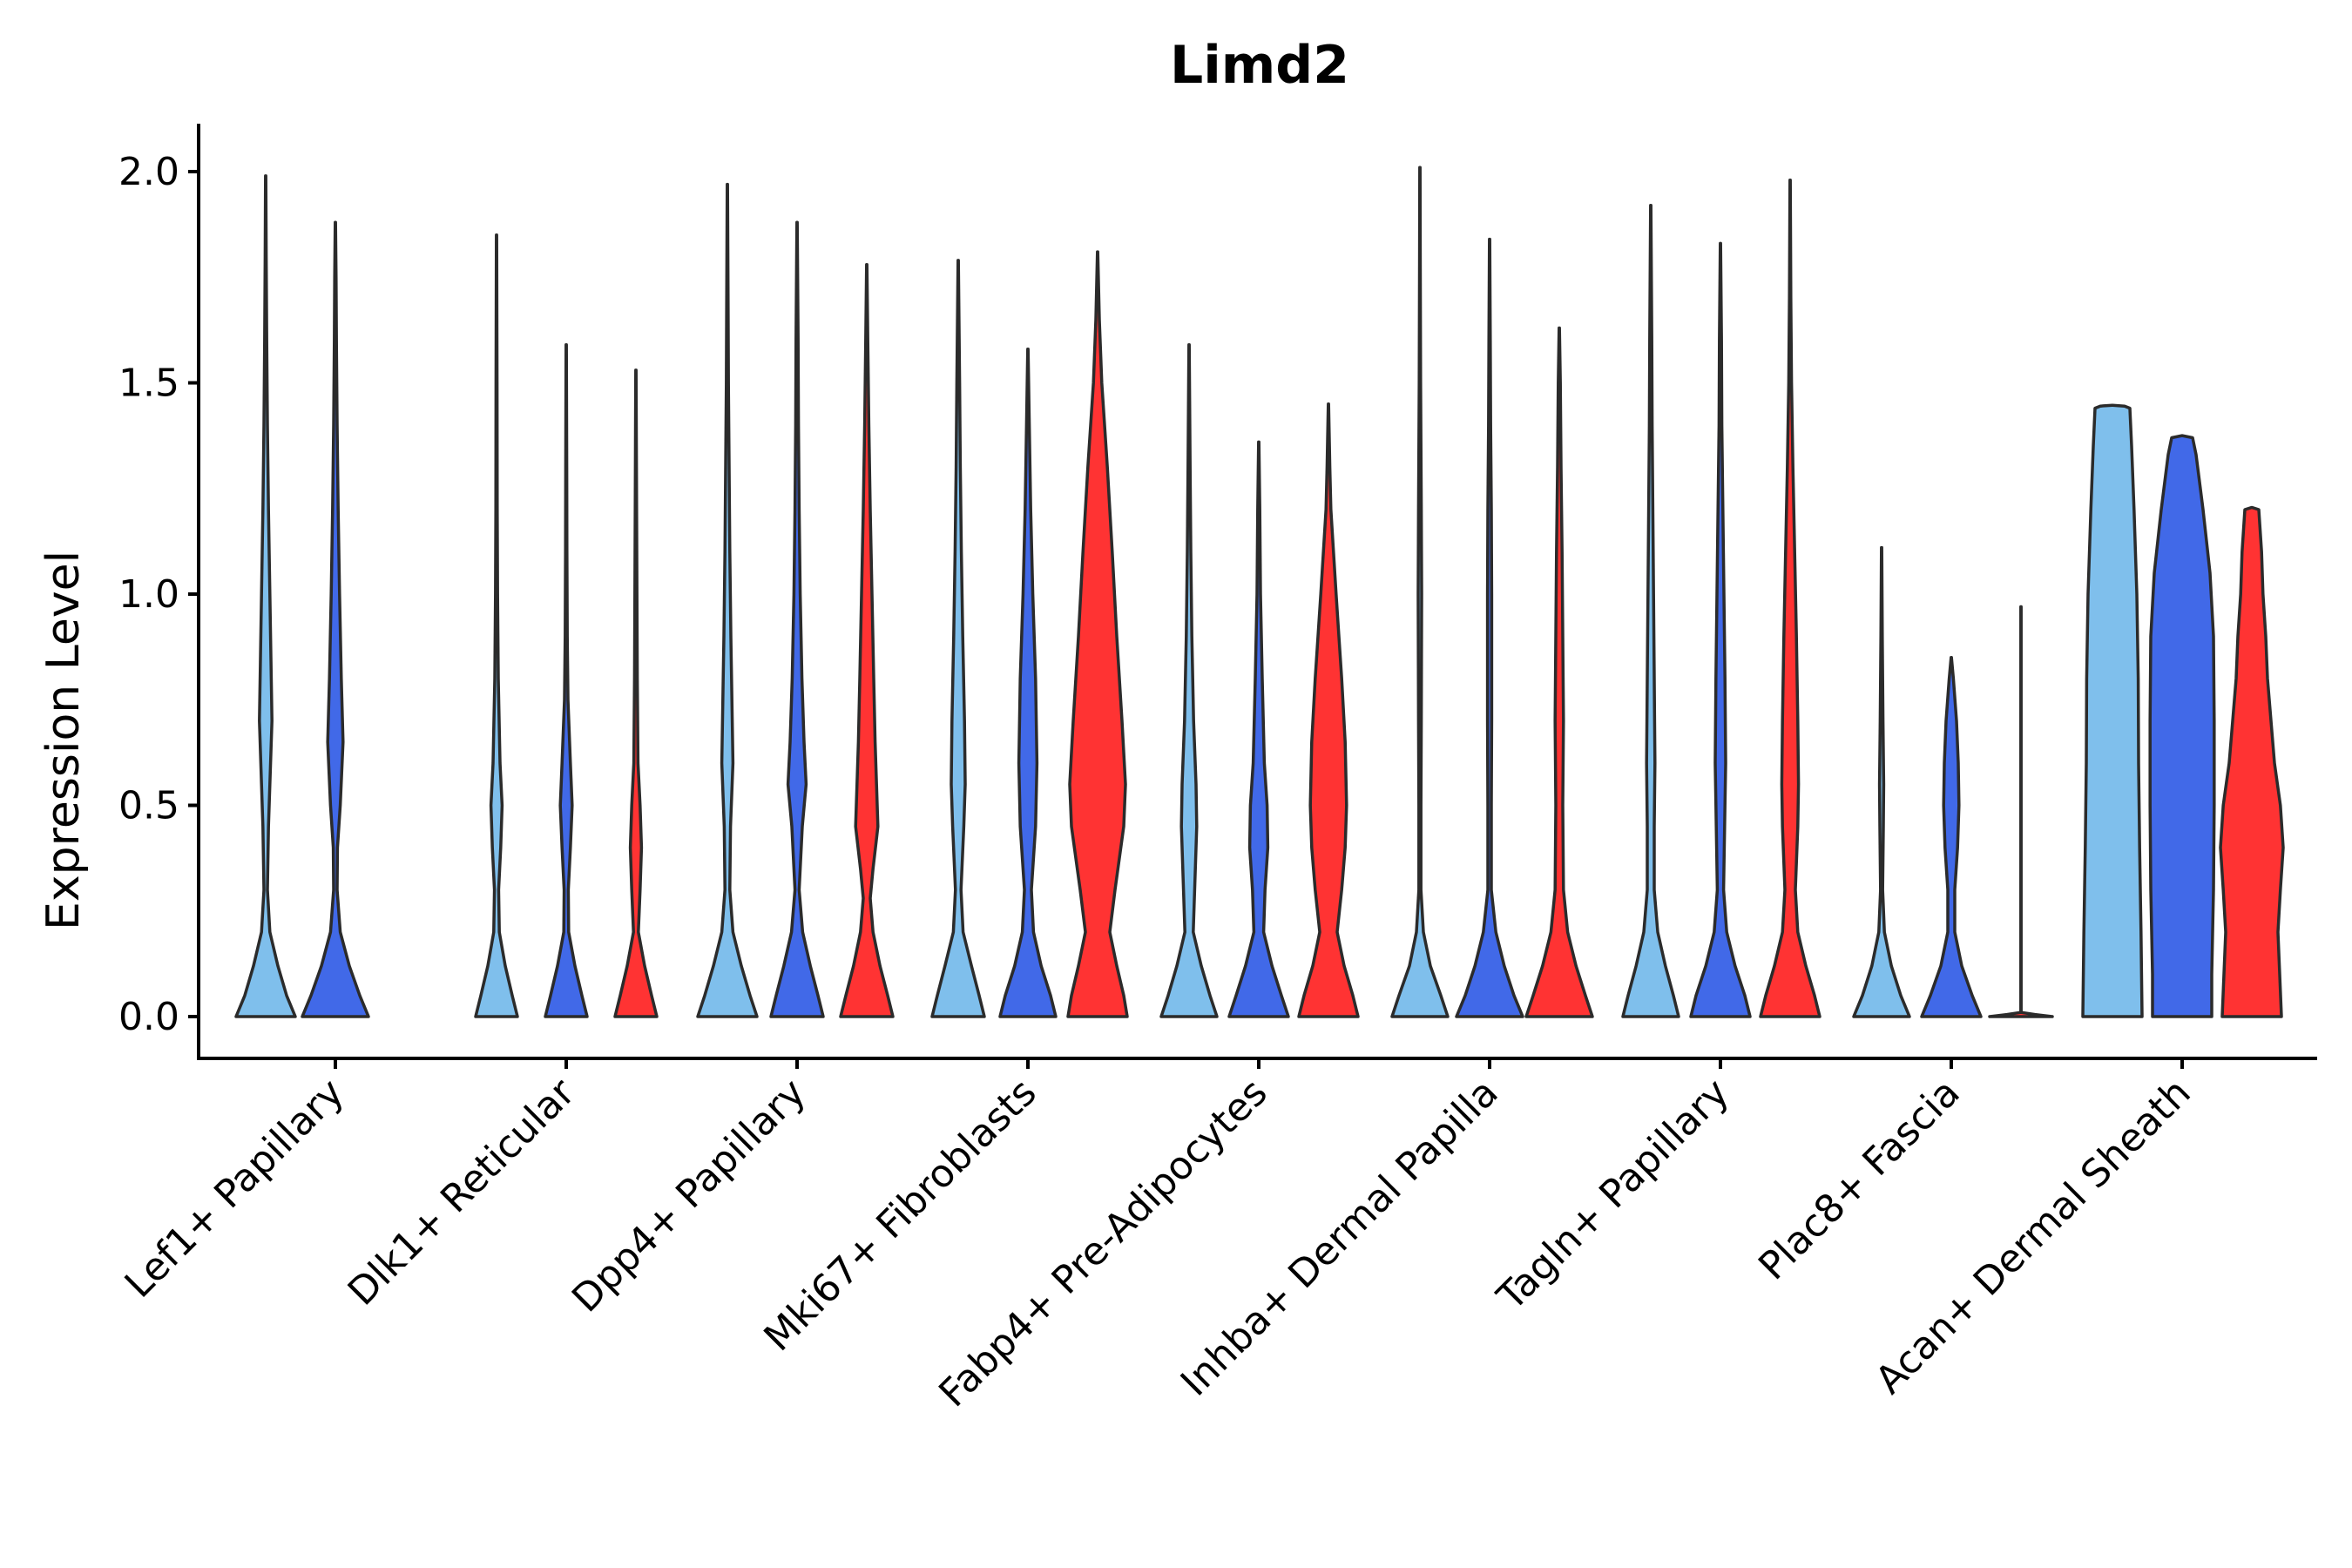 The image size is (2352, 1568). What do you see at coordinates (1614, 1195) in the screenshot?
I see `x-tick-label: Tagln+ Papillary` at bounding box center [1614, 1195].